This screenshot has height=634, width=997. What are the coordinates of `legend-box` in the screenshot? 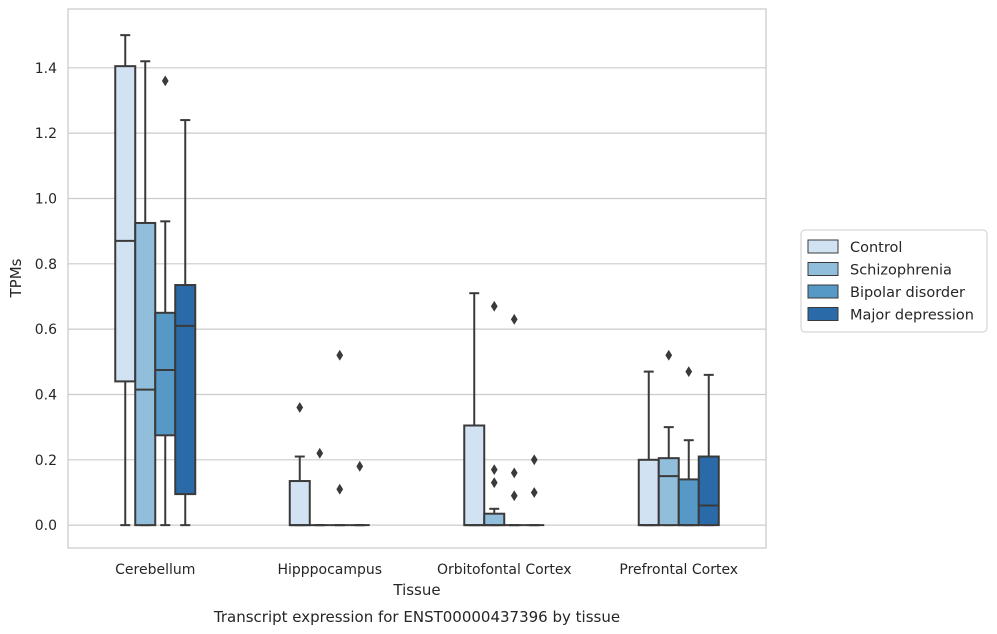 It's located at (894, 281).